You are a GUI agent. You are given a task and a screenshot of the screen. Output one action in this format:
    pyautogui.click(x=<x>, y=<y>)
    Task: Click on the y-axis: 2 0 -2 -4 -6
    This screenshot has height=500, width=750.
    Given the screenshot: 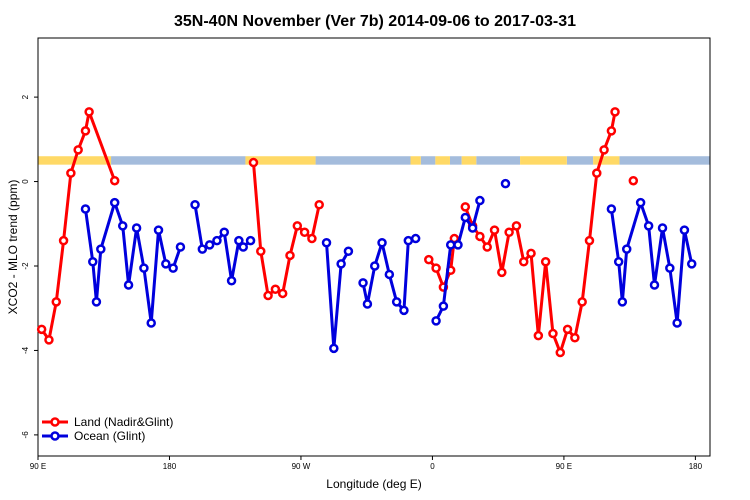 What is the action you would take?
    pyautogui.click(x=29, y=266)
    